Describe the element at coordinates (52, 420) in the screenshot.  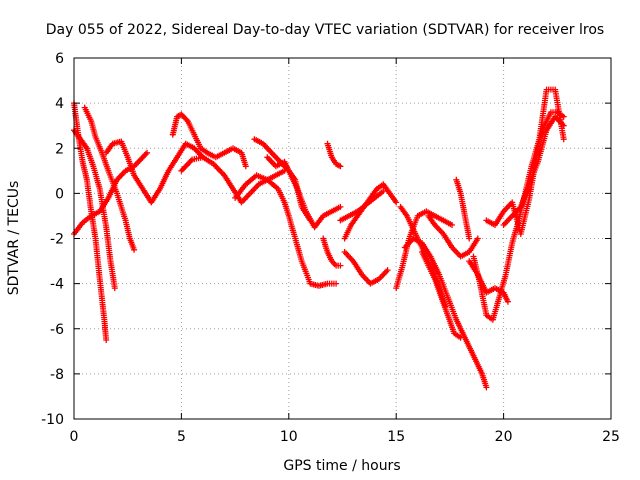
I see `y-tick-label: -10` at that location.